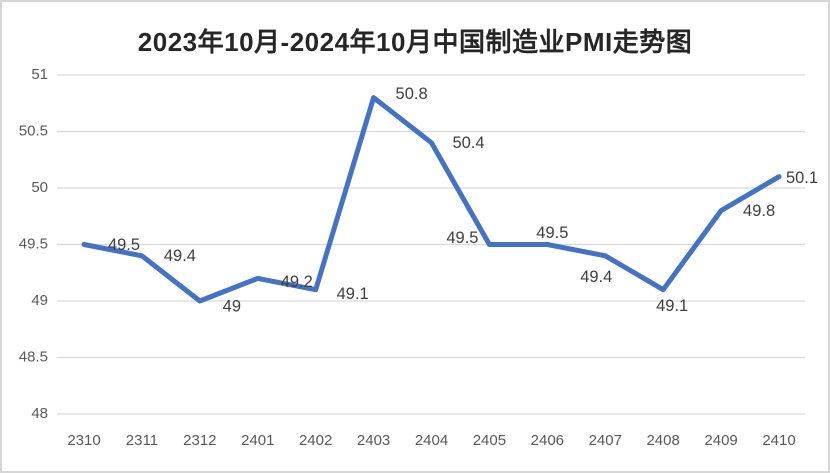 The height and width of the screenshot is (473, 830). I want to click on data-label: 49, so click(232, 306).